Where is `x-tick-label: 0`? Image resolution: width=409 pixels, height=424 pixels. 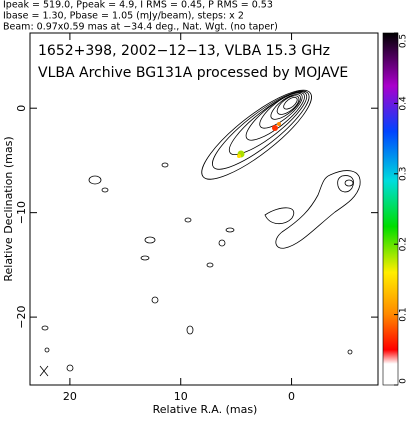
x-tick-label: 0 is located at coordinates (291, 396).